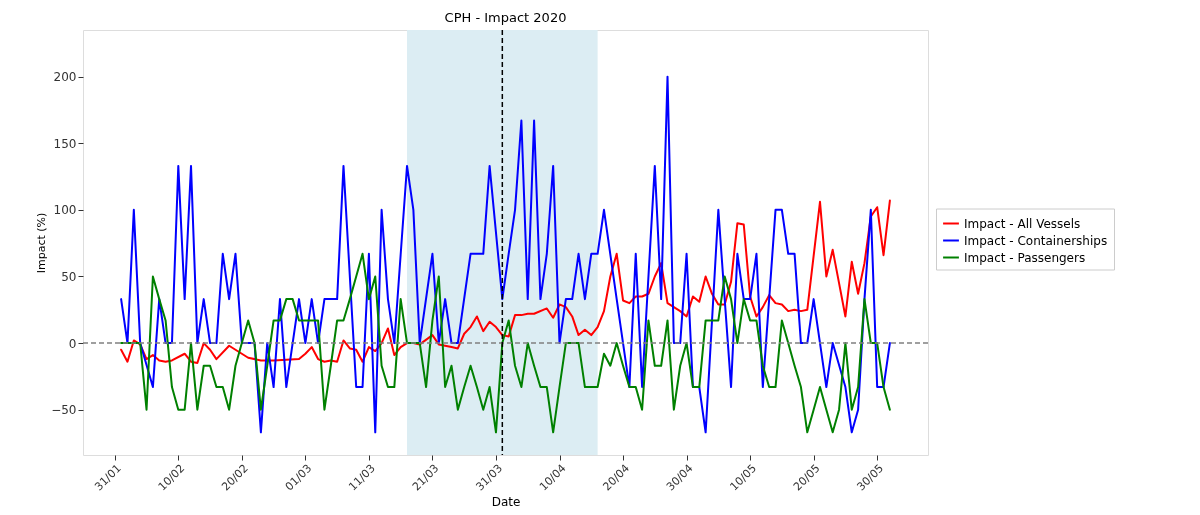  What do you see at coordinates (1022, 223) in the screenshot?
I see `legend-label: Impact - All Vessels` at bounding box center [1022, 223].